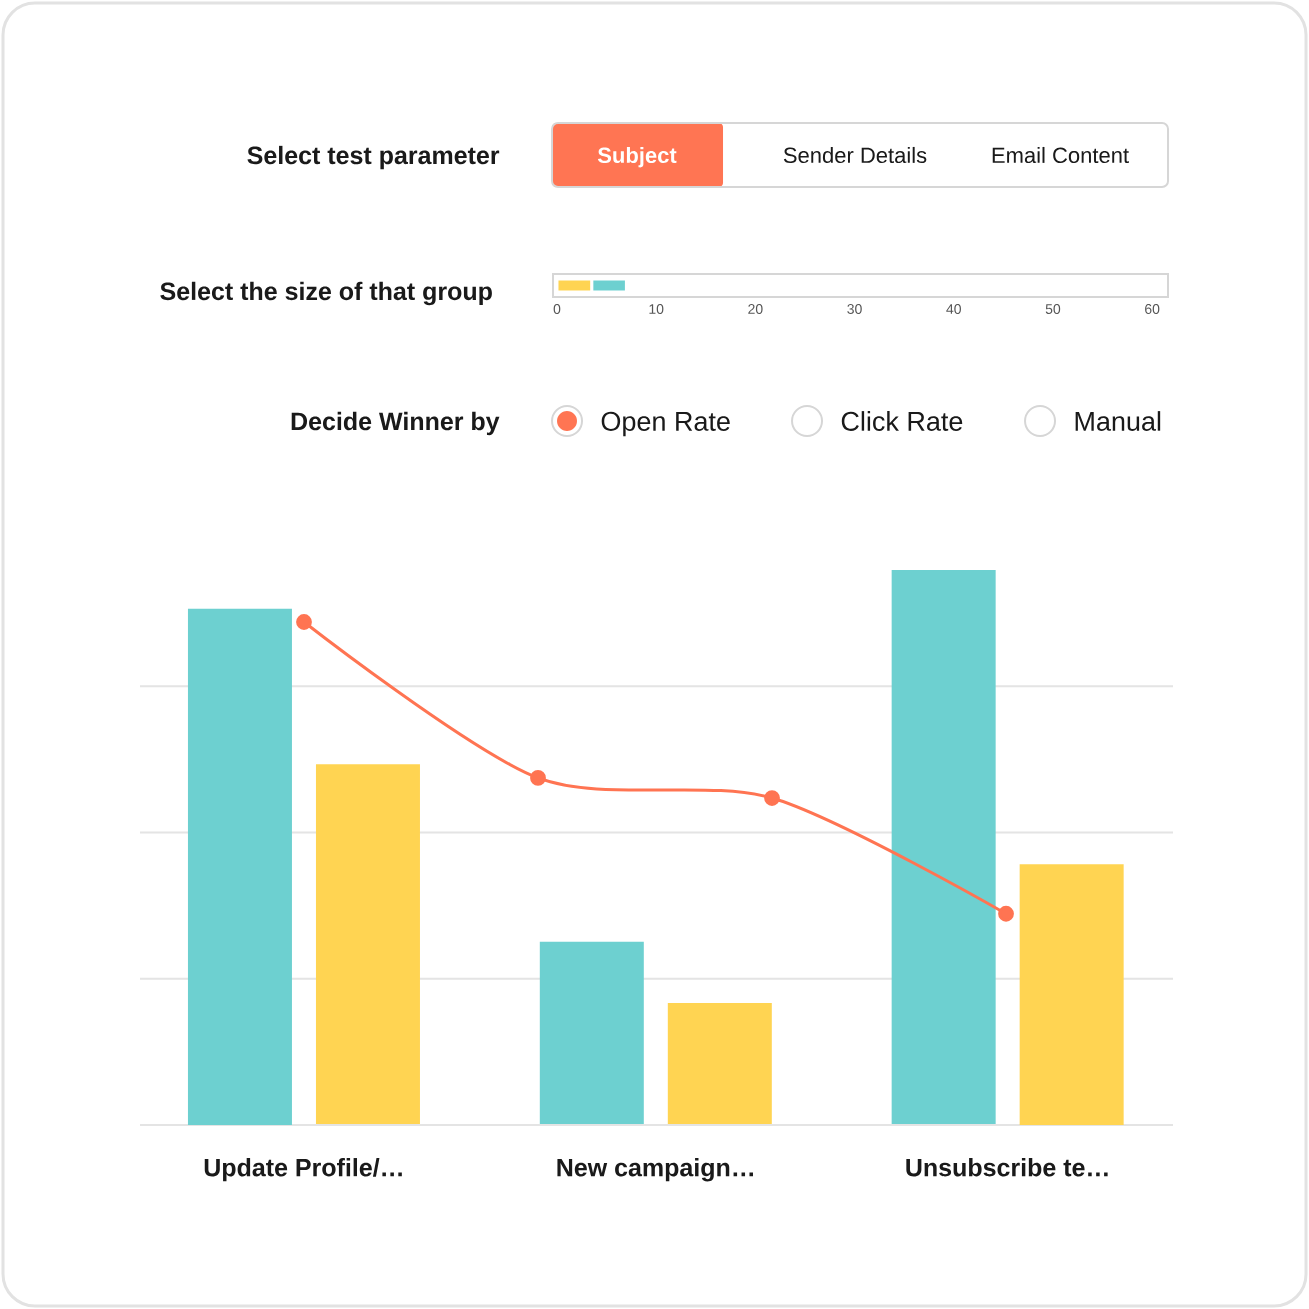 This screenshot has height=1309, width=1309. What do you see at coordinates (1053, 309) in the screenshot?
I see `x-tick-label: 50` at bounding box center [1053, 309].